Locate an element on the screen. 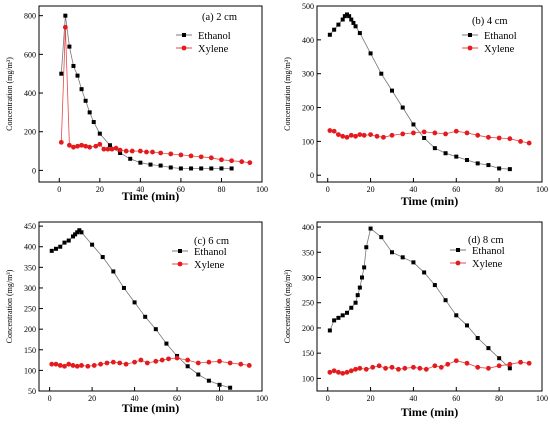 The width and height of the screenshot is (550, 428). legend-marker is located at coordinates (184, 35).